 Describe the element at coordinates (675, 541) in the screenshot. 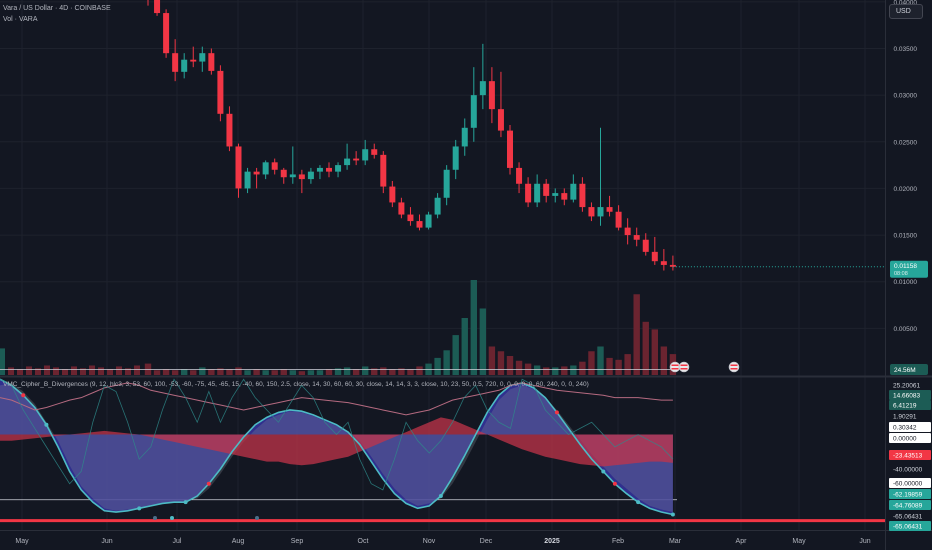

I see `time-tick-label: Mar` at that location.